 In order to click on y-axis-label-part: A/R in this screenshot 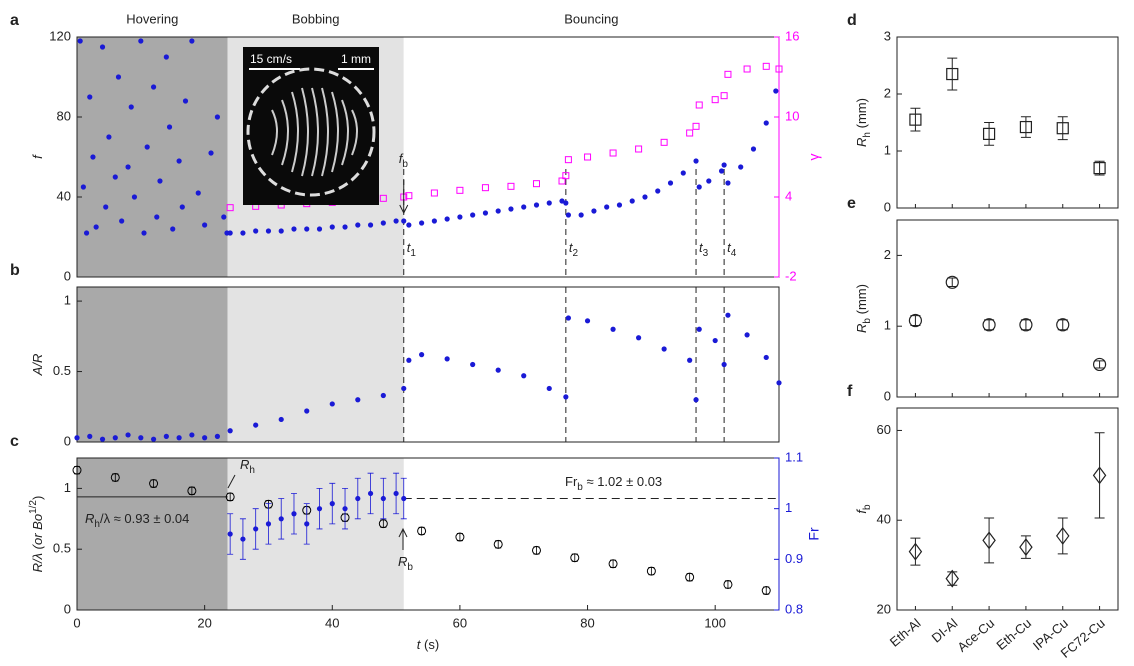, I will do `click(37, 365)`.